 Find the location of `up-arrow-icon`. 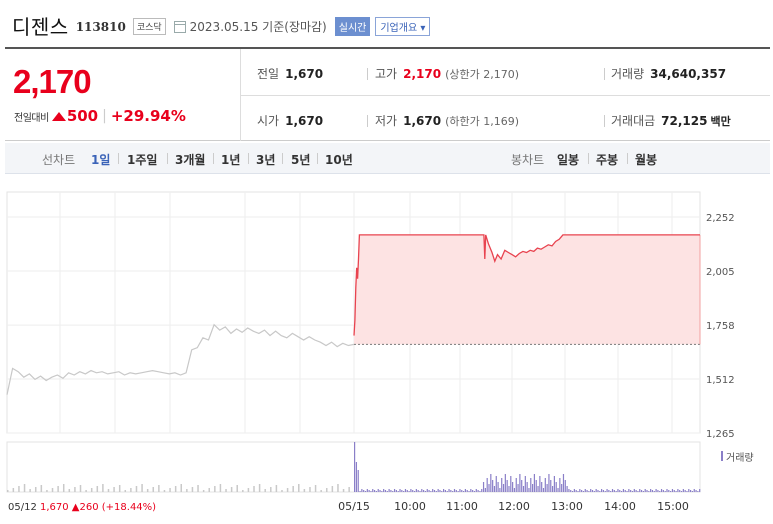

up-arrow-icon is located at coordinates (58, 116).